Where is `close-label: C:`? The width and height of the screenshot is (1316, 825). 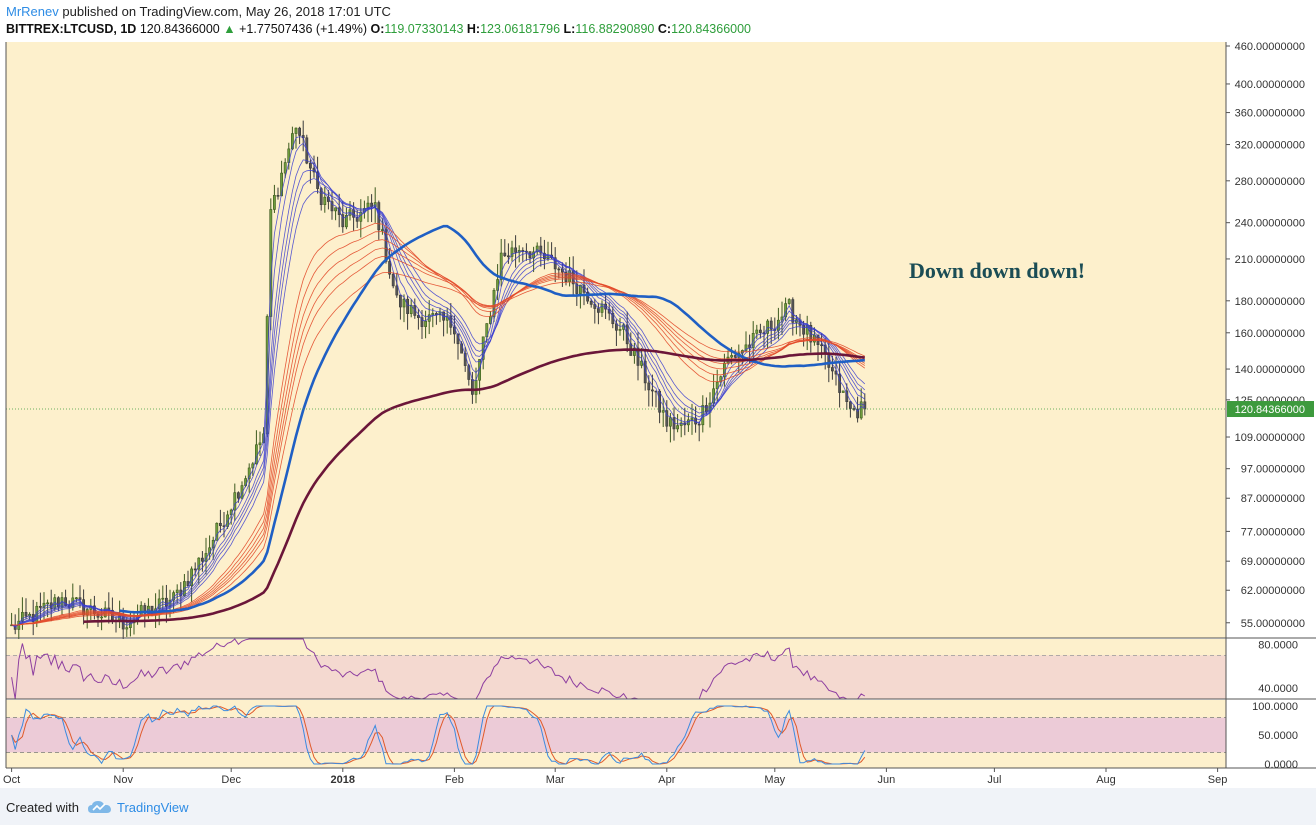
close-label: C: is located at coordinates (664, 29).